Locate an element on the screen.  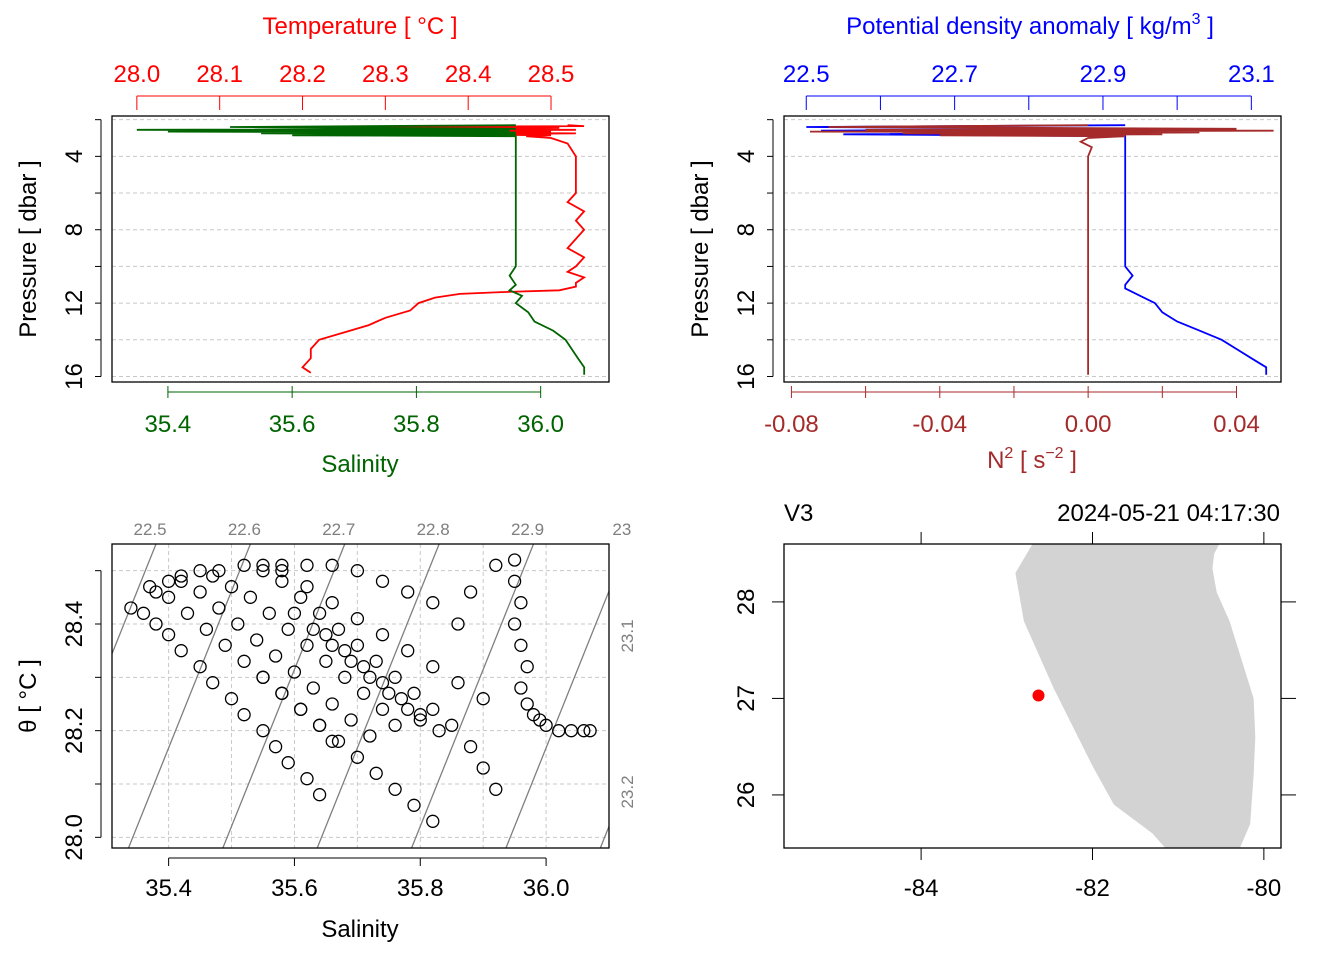
isopycnal-label: 22.5 is located at coordinates (149, 529).